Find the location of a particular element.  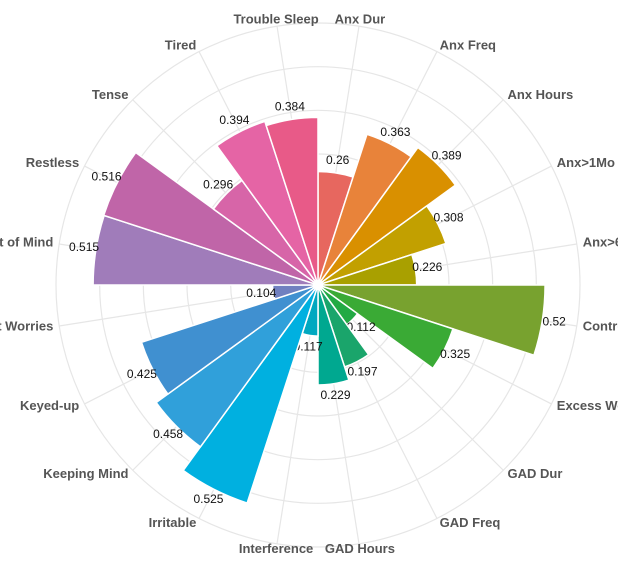

value-label: 0.229 is located at coordinates (336, 395).